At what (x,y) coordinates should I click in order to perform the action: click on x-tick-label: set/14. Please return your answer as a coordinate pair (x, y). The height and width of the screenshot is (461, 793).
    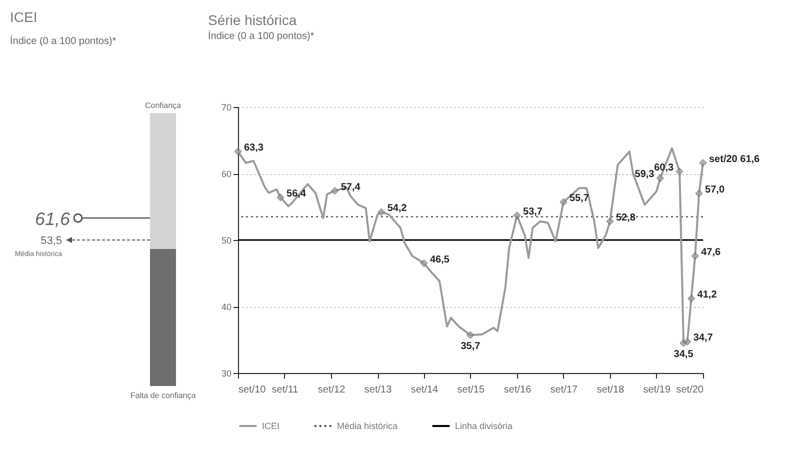
    Looking at the image, I should click on (424, 390).